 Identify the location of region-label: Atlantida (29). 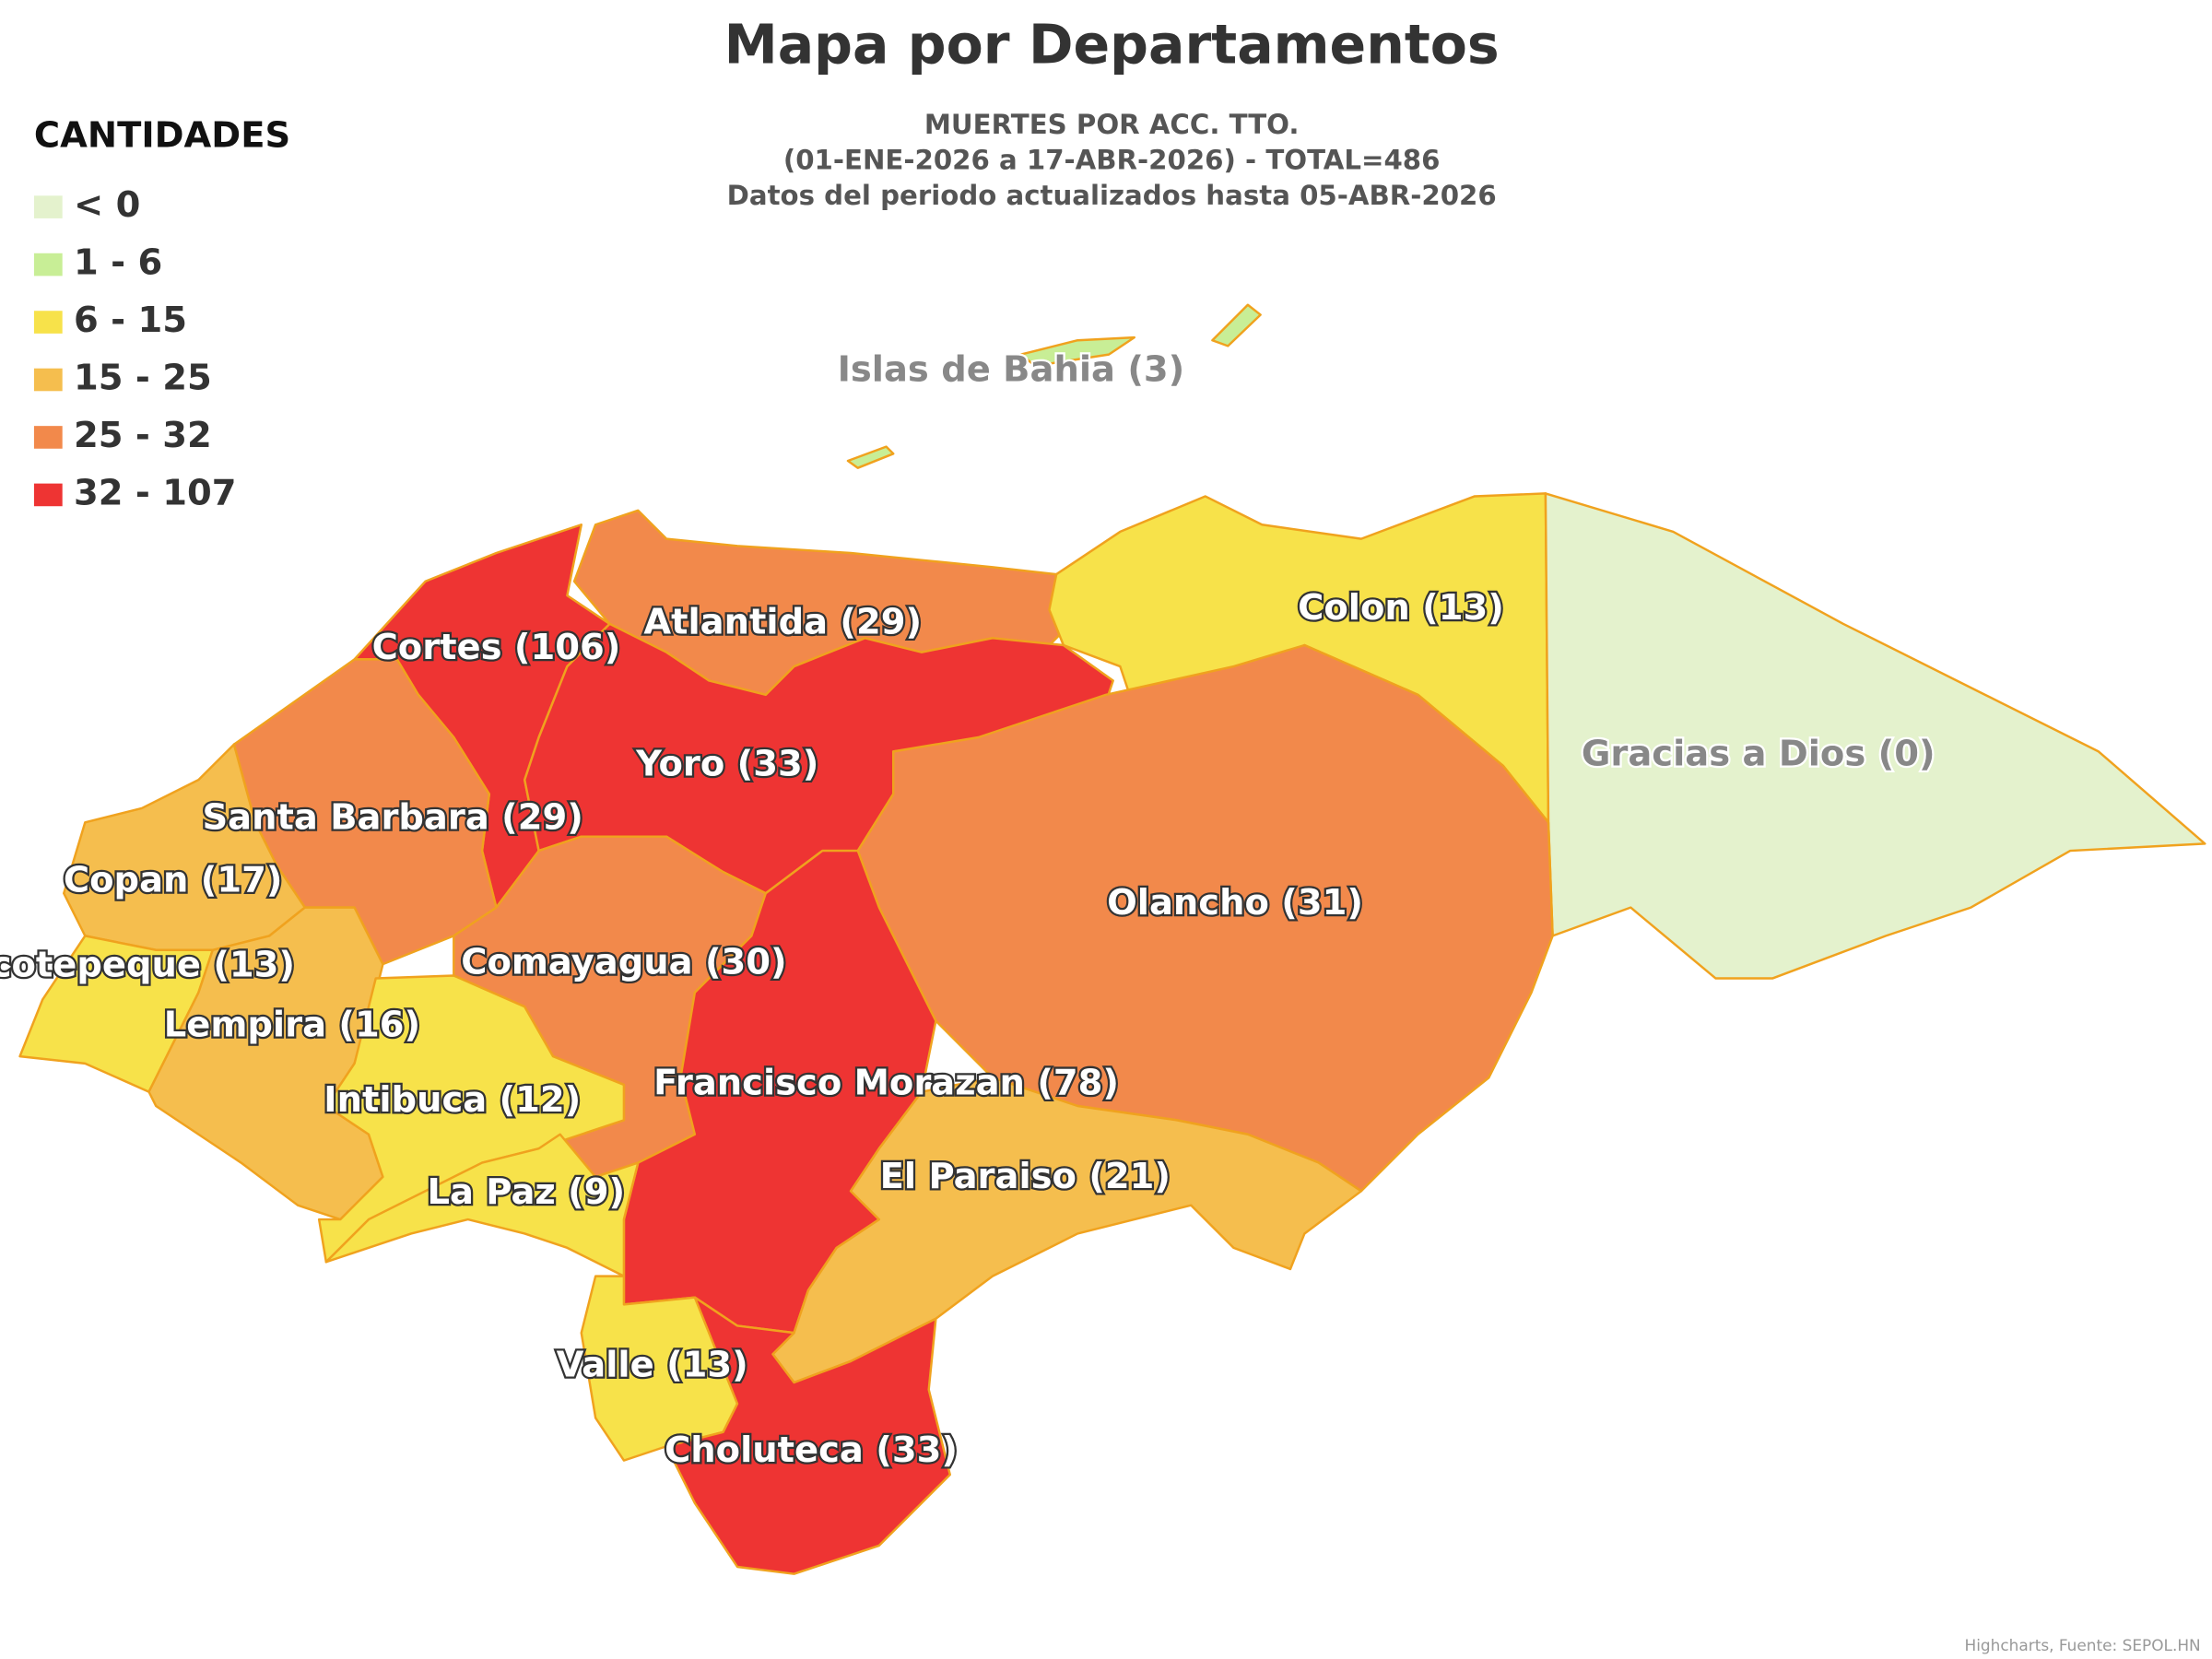
(782, 621).